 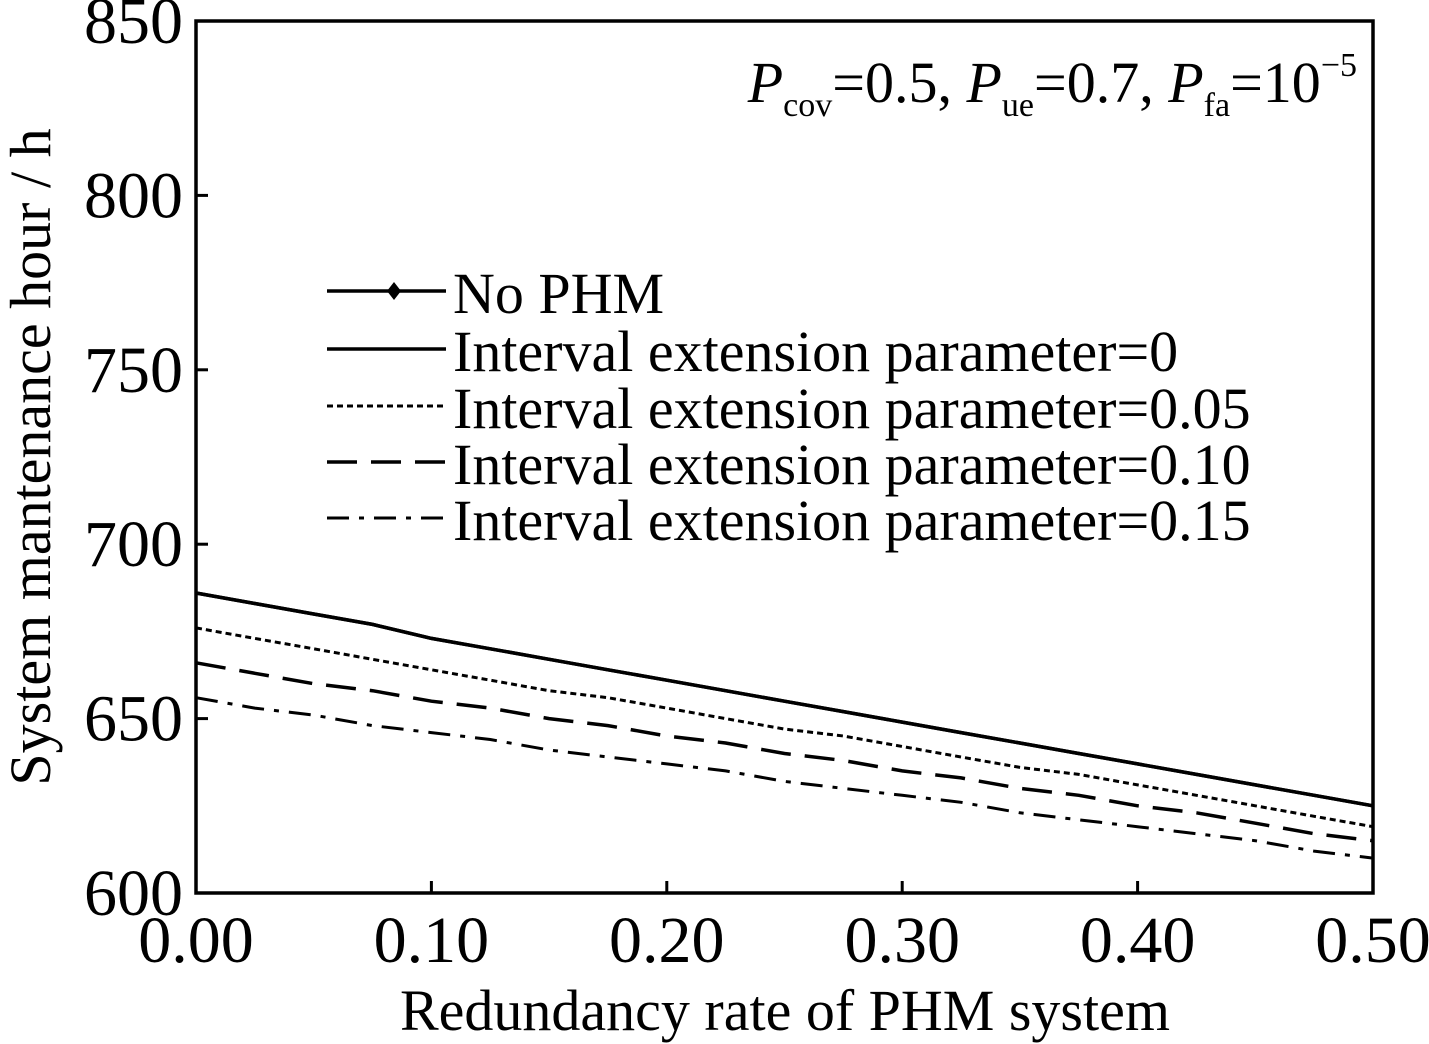 What do you see at coordinates (1372, 940) in the screenshot?
I see `x-tick-label-5: 0.50` at bounding box center [1372, 940].